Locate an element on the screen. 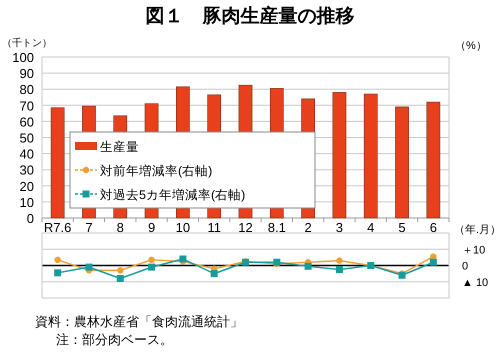  x-tick-label: 9 is located at coordinates (152, 227).